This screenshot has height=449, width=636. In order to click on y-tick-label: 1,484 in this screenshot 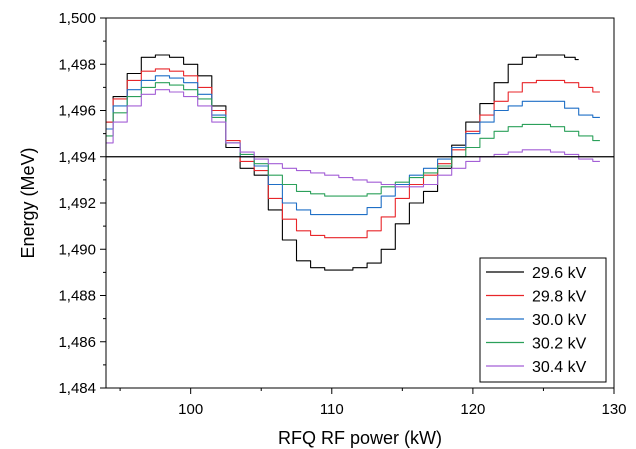, I will do `click(77, 388)`.